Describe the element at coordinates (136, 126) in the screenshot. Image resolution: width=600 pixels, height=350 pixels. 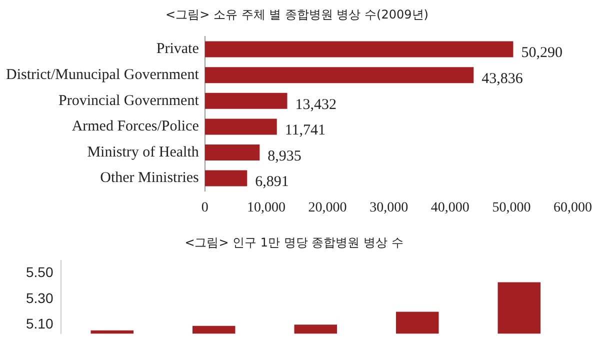
I see `y-tick-label: Armed Forces/Police` at that location.